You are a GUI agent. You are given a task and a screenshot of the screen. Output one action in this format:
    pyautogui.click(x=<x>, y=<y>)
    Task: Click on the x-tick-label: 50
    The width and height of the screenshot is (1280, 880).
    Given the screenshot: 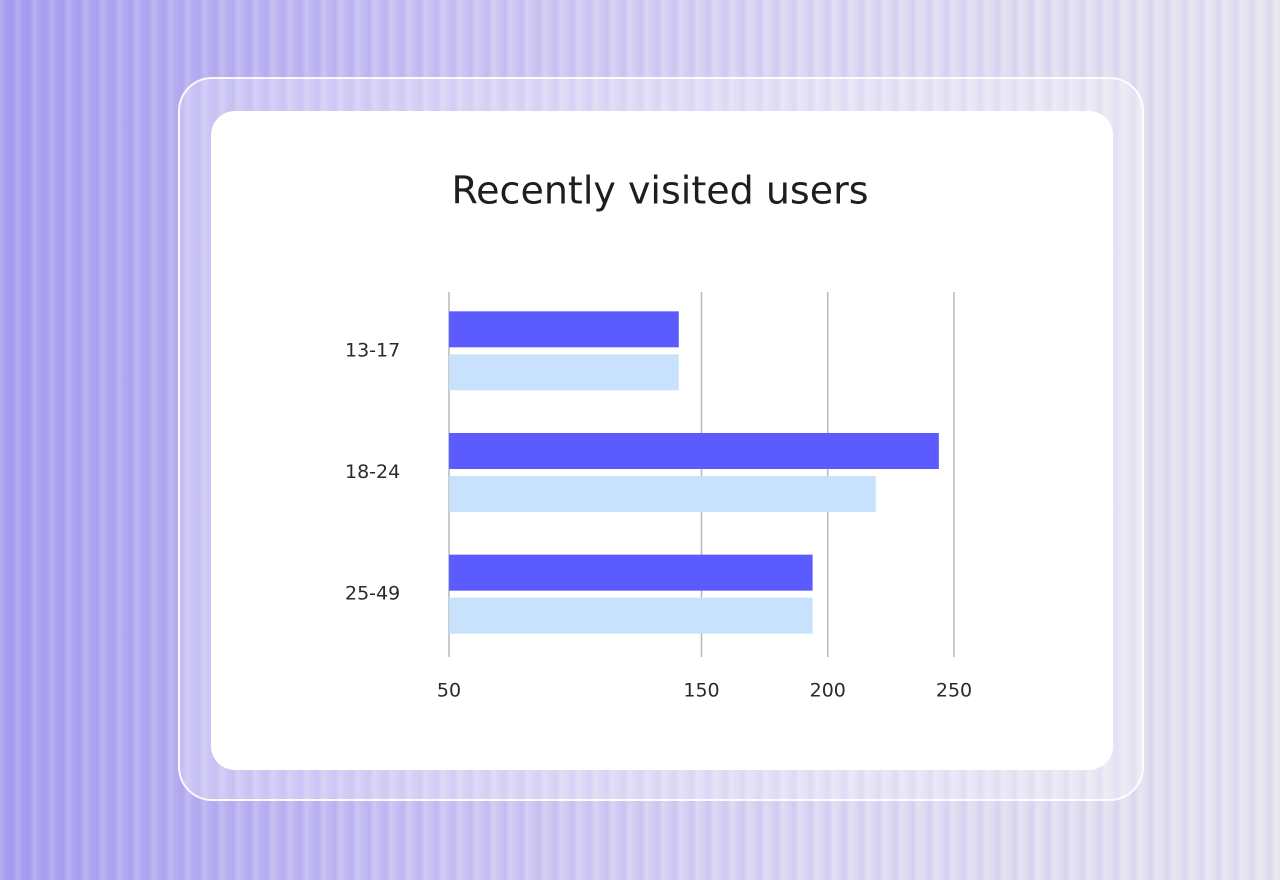 What is the action you would take?
    pyautogui.click(x=449, y=691)
    